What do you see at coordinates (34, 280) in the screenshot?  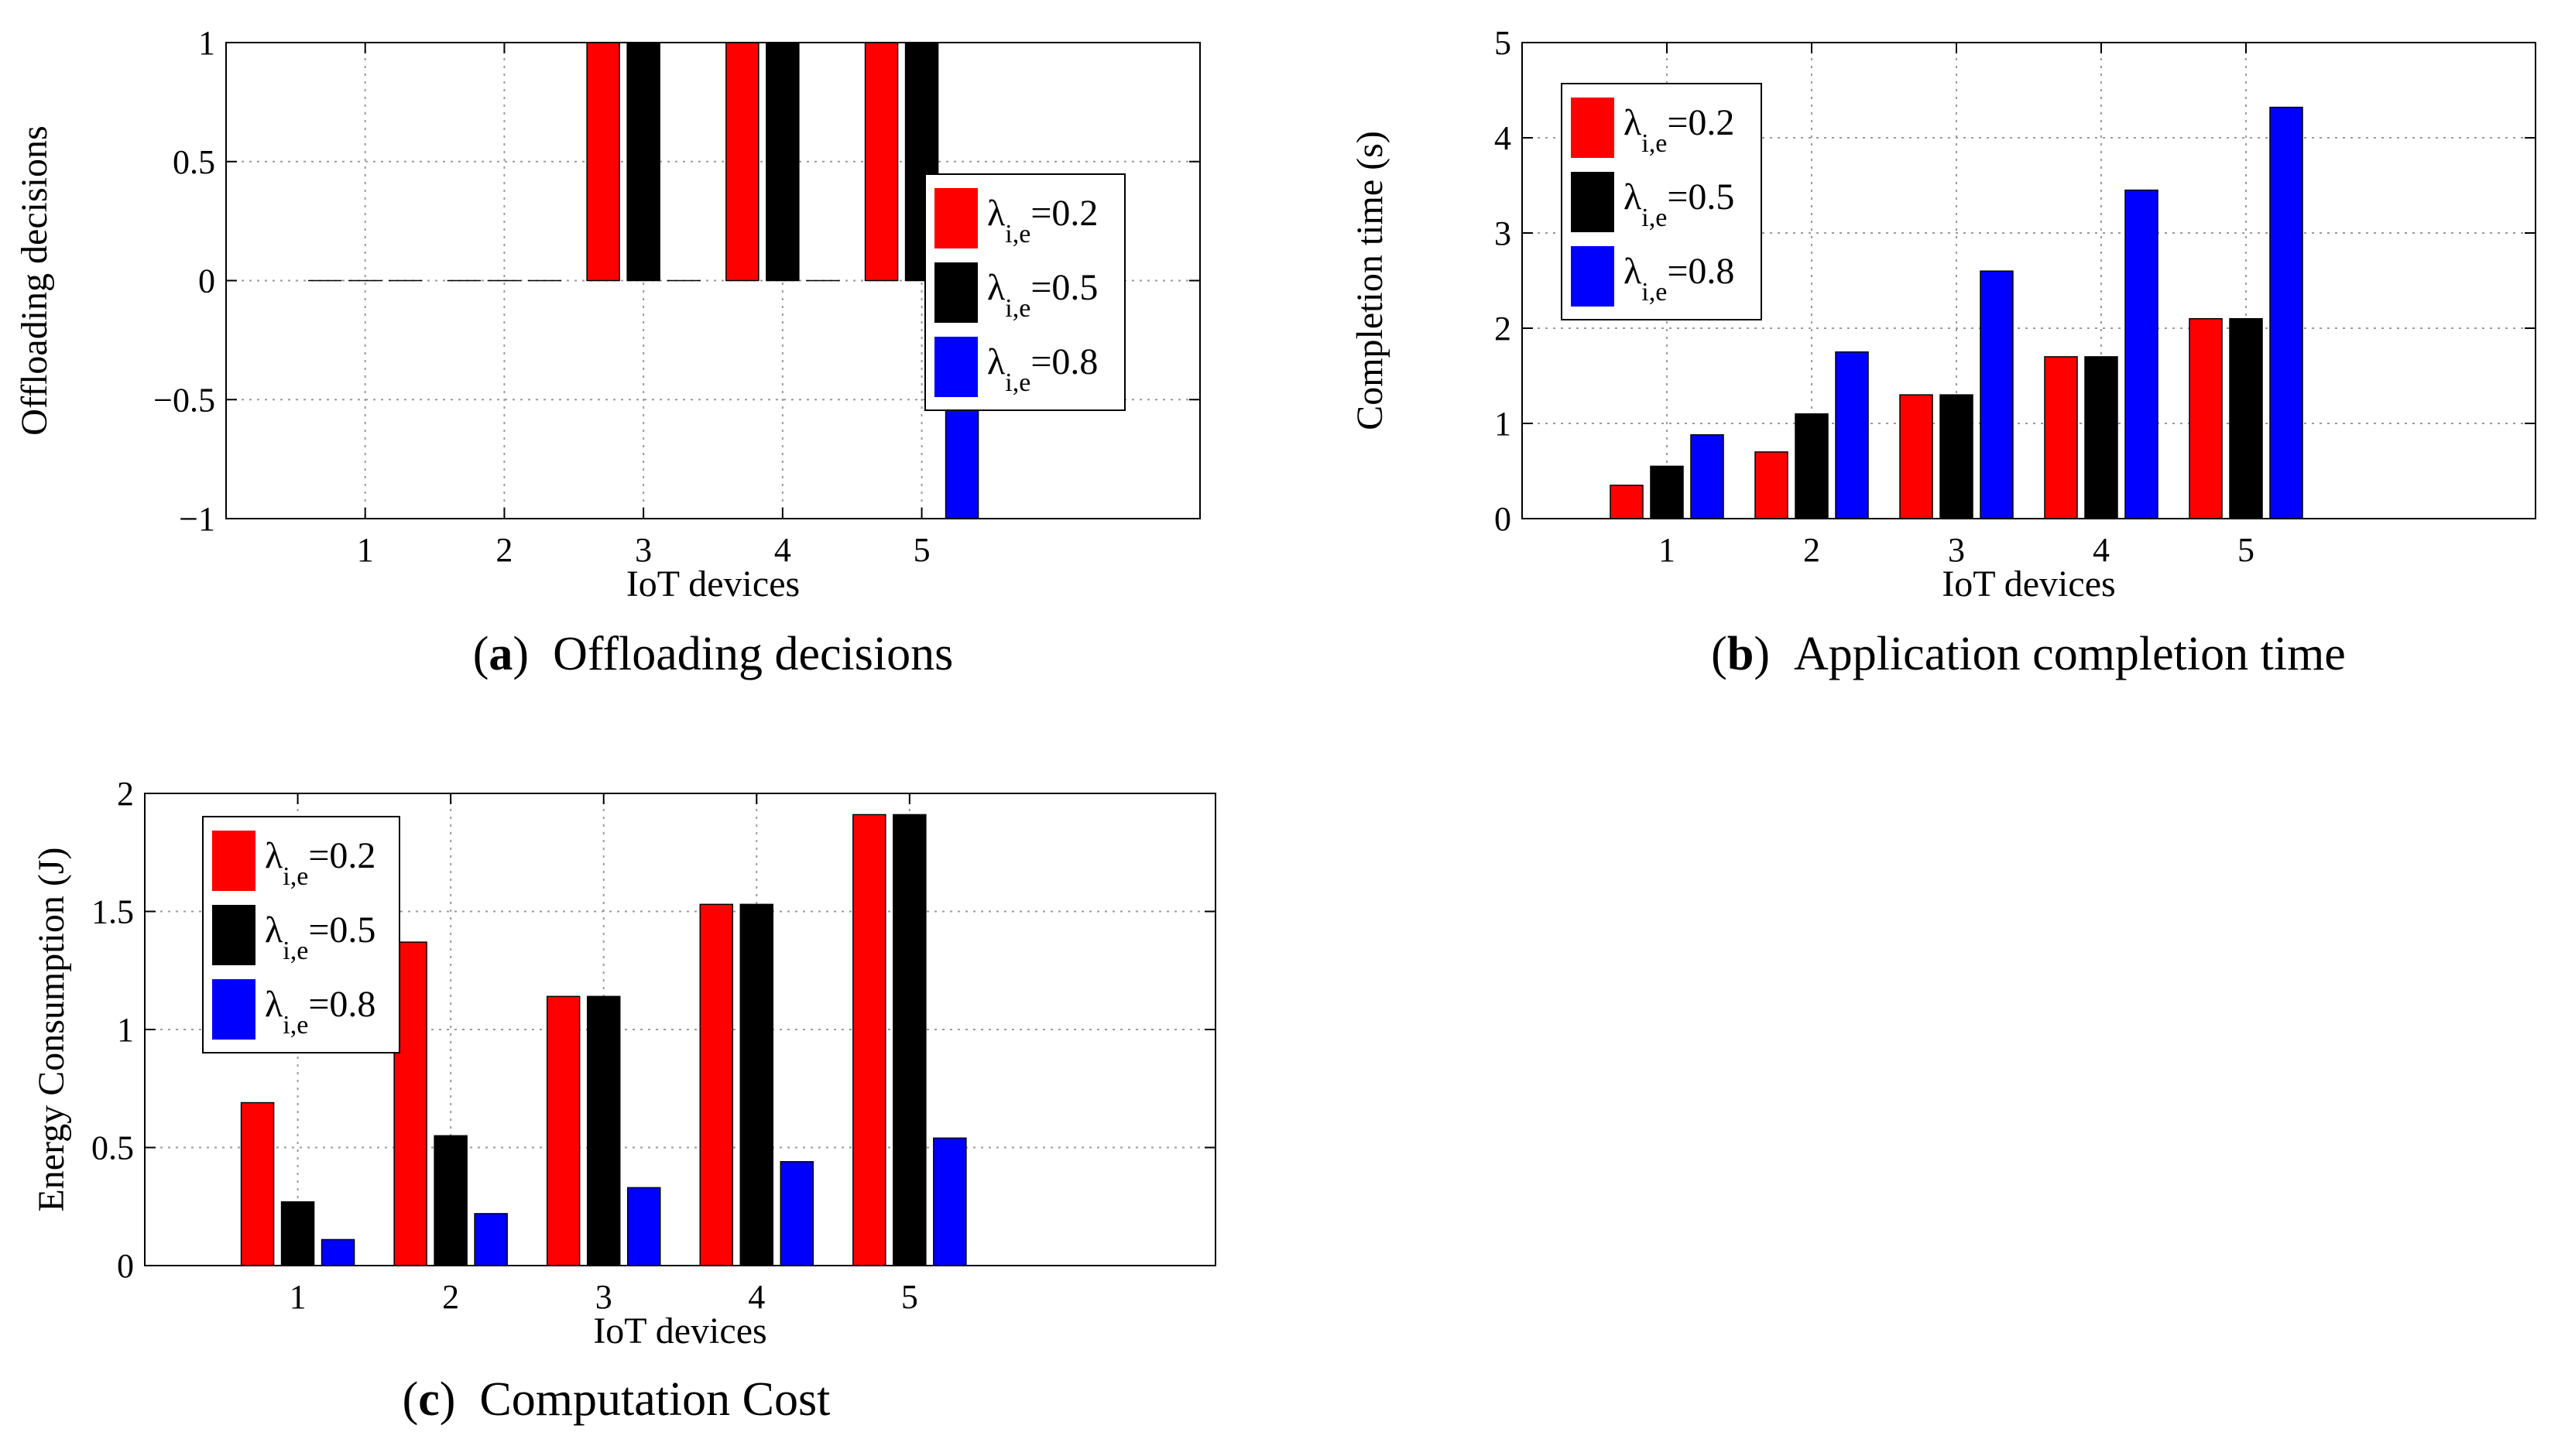 I see `y-axis-label: Offloading decisions` at bounding box center [34, 280].